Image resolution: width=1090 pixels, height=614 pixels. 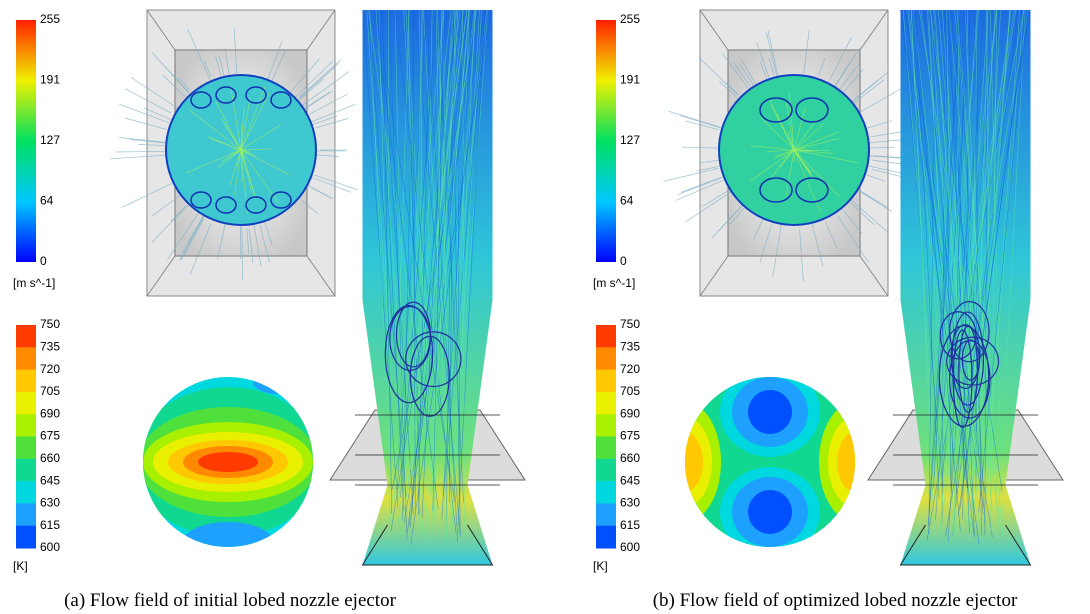 I want to click on temperature-tick-label: 735, so click(x=630, y=346).